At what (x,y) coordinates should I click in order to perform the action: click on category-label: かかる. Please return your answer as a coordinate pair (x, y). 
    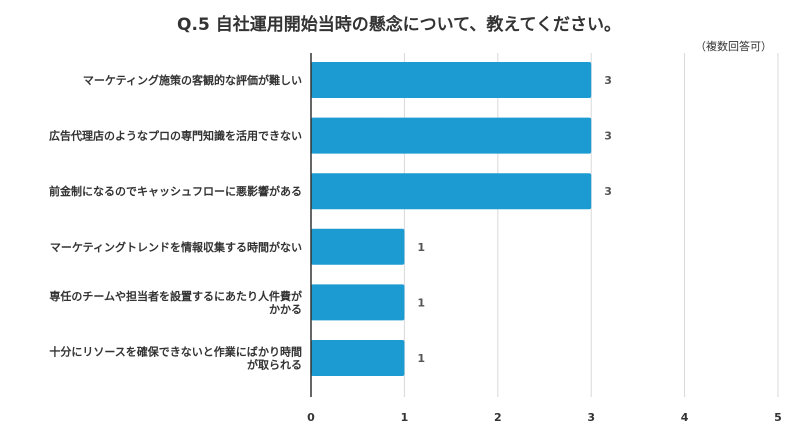
    Looking at the image, I should click on (285, 309).